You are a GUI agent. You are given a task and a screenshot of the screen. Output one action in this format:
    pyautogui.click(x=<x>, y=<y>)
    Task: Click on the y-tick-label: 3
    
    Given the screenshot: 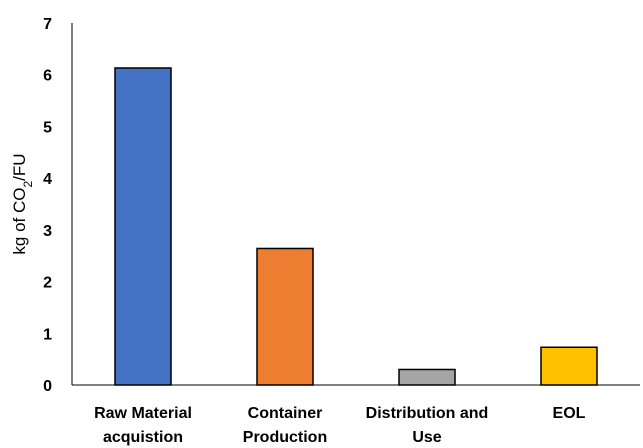 What is the action you would take?
    pyautogui.click(x=47, y=231)
    